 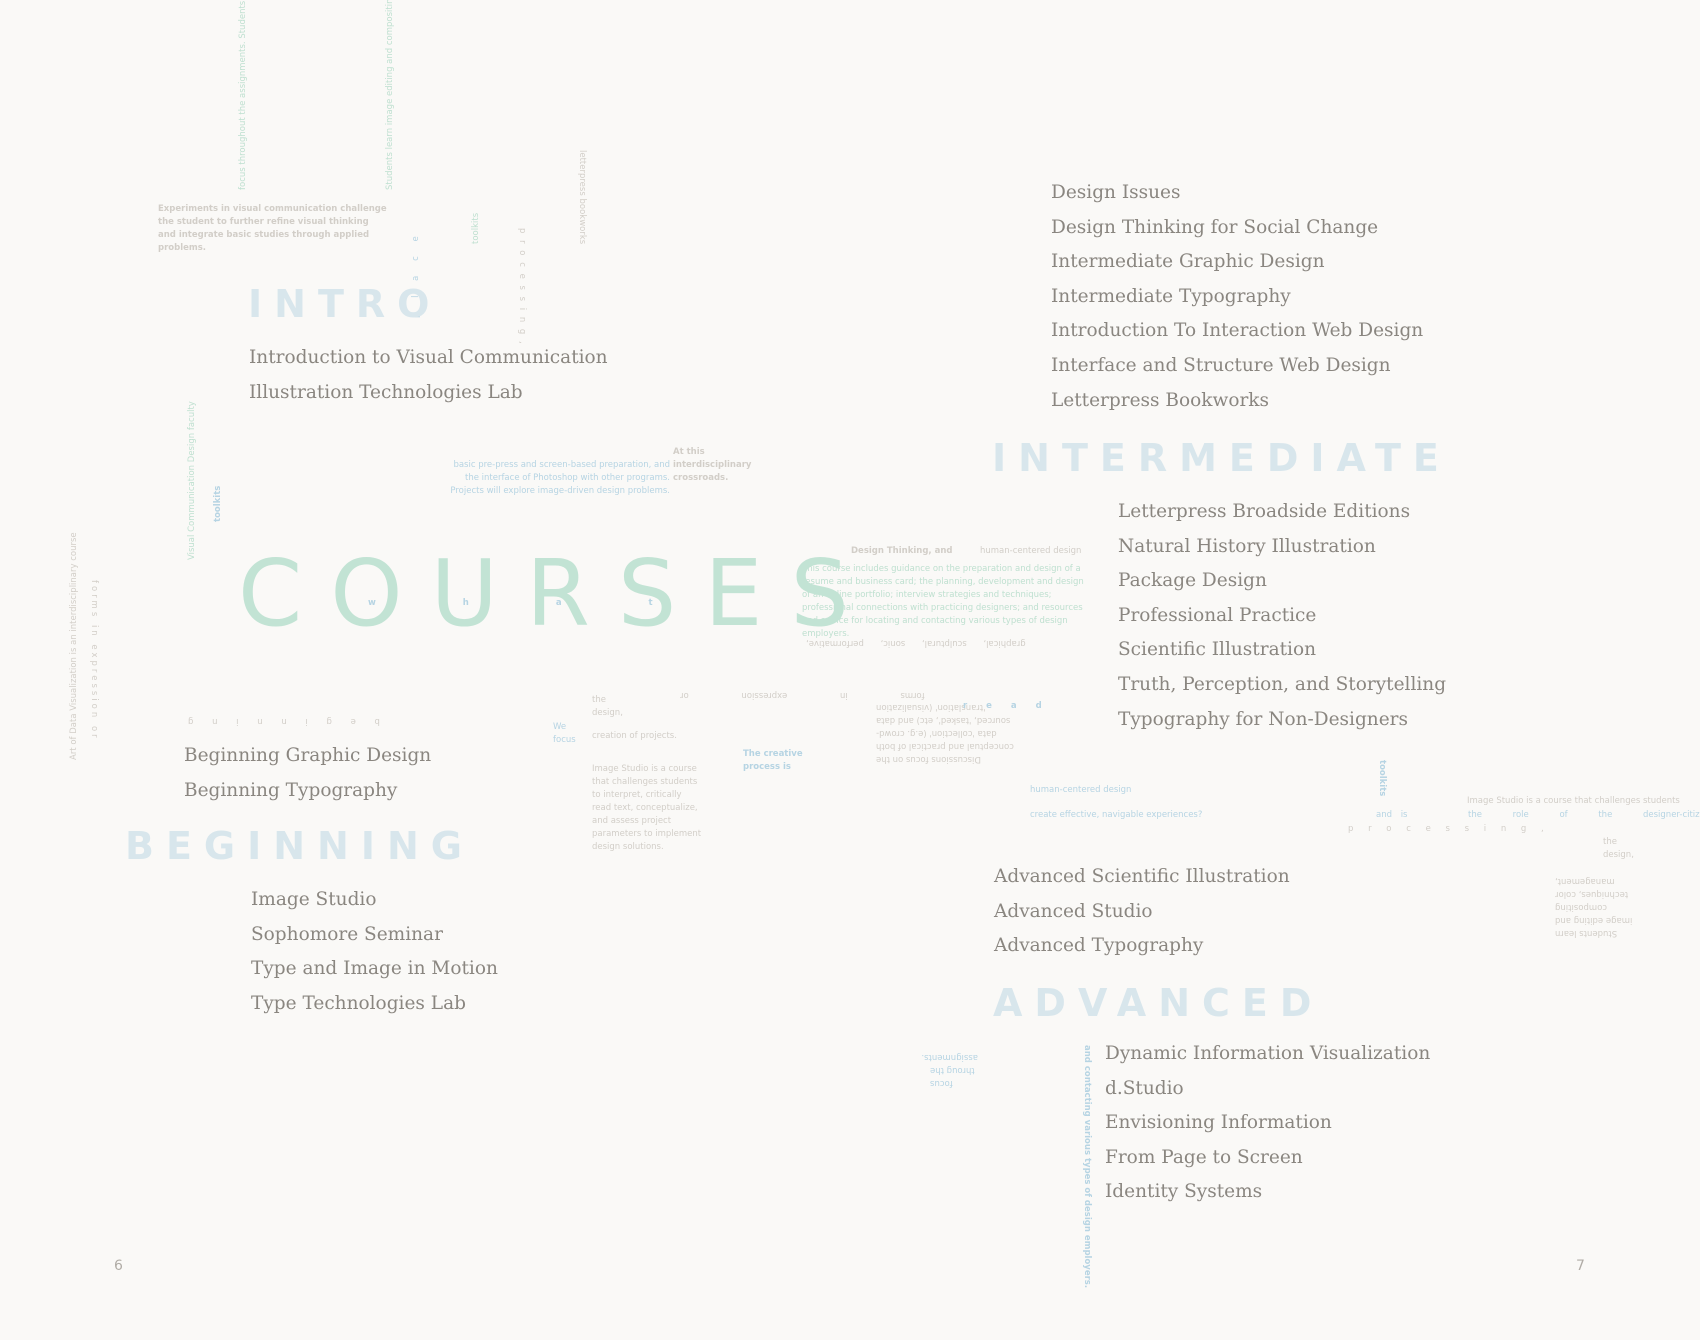 What do you see at coordinates (1217, 615) in the screenshot?
I see `course-item: Professional Practice` at bounding box center [1217, 615].